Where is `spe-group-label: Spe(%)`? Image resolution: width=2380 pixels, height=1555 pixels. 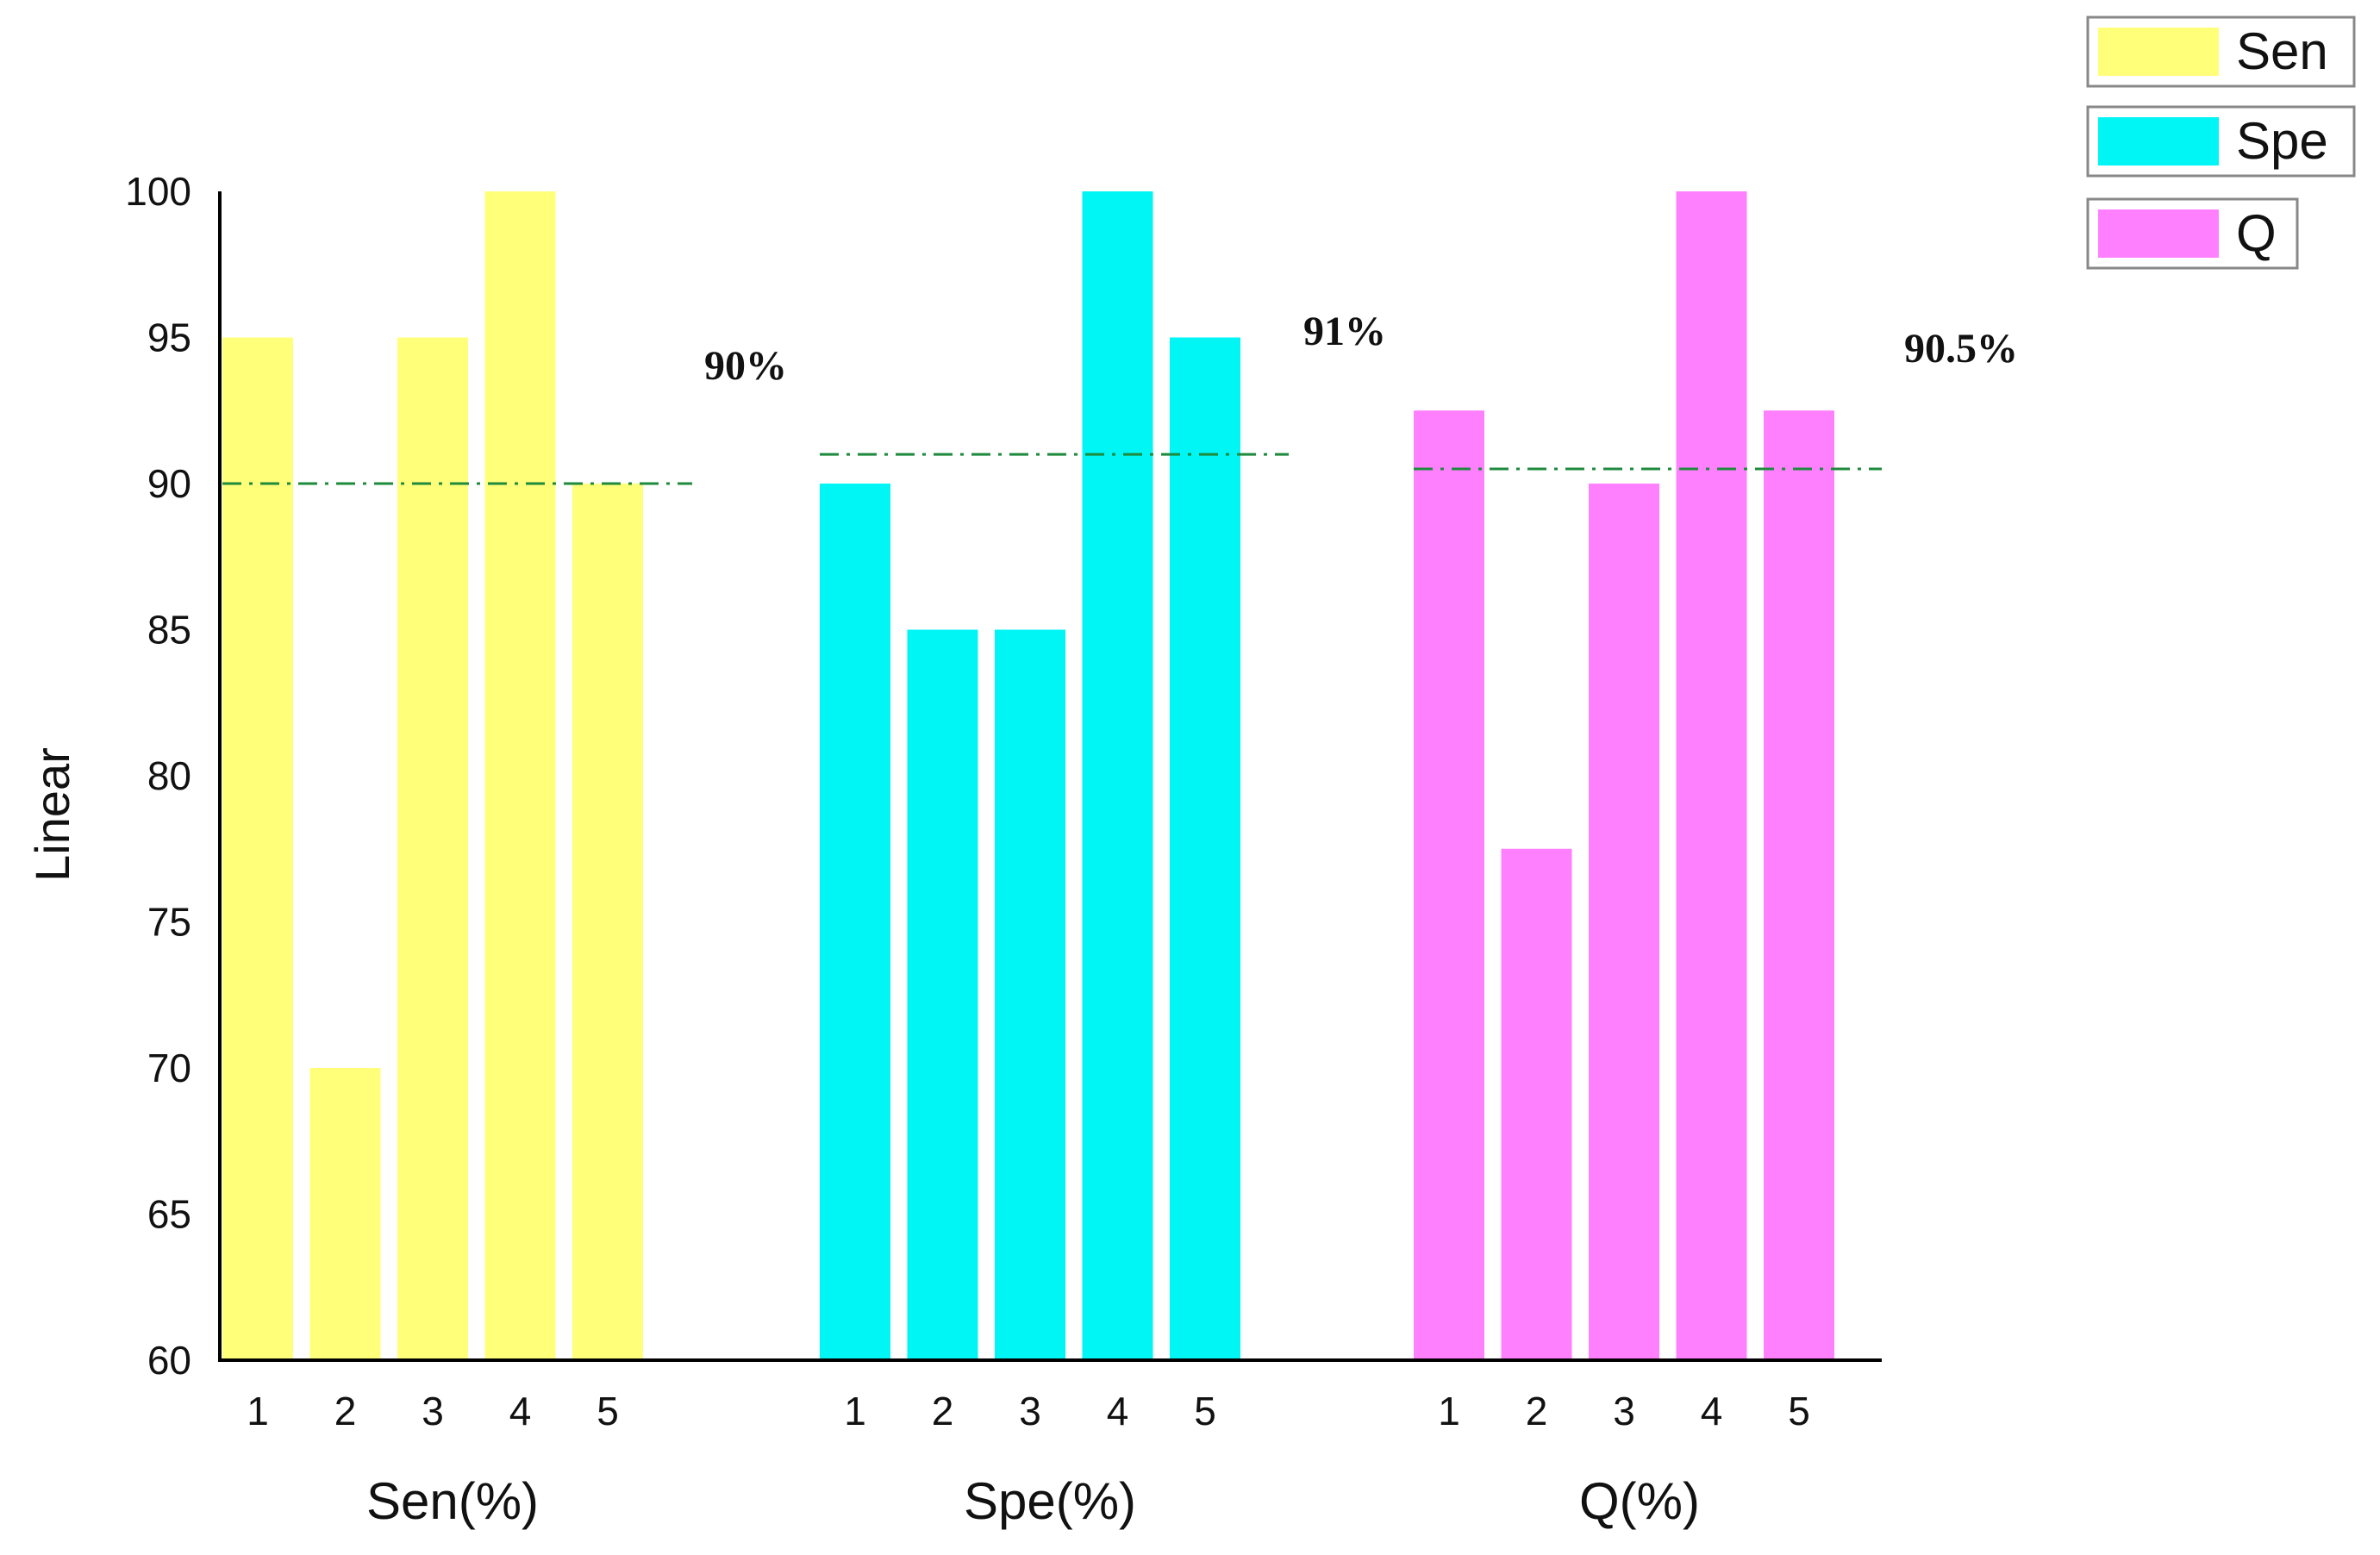
spe-group-label: Spe(%) is located at coordinates (1050, 1501).